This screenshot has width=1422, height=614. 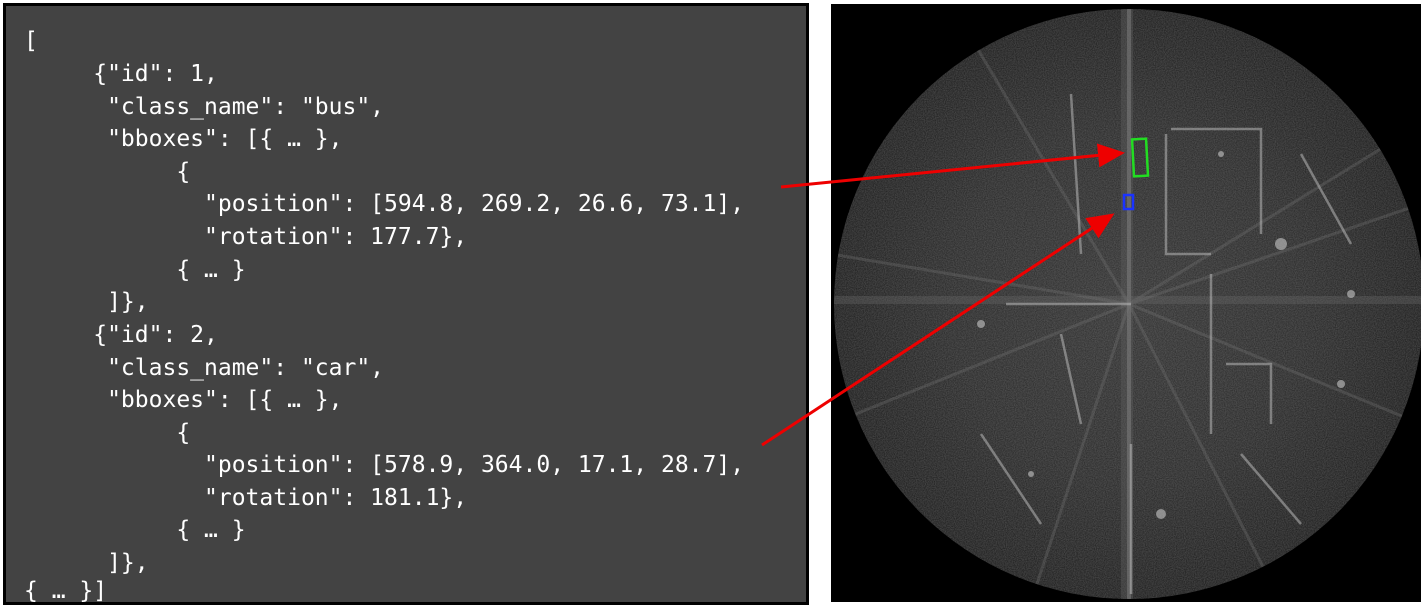 I want to click on code-line: { … }], so click(x=66, y=591).